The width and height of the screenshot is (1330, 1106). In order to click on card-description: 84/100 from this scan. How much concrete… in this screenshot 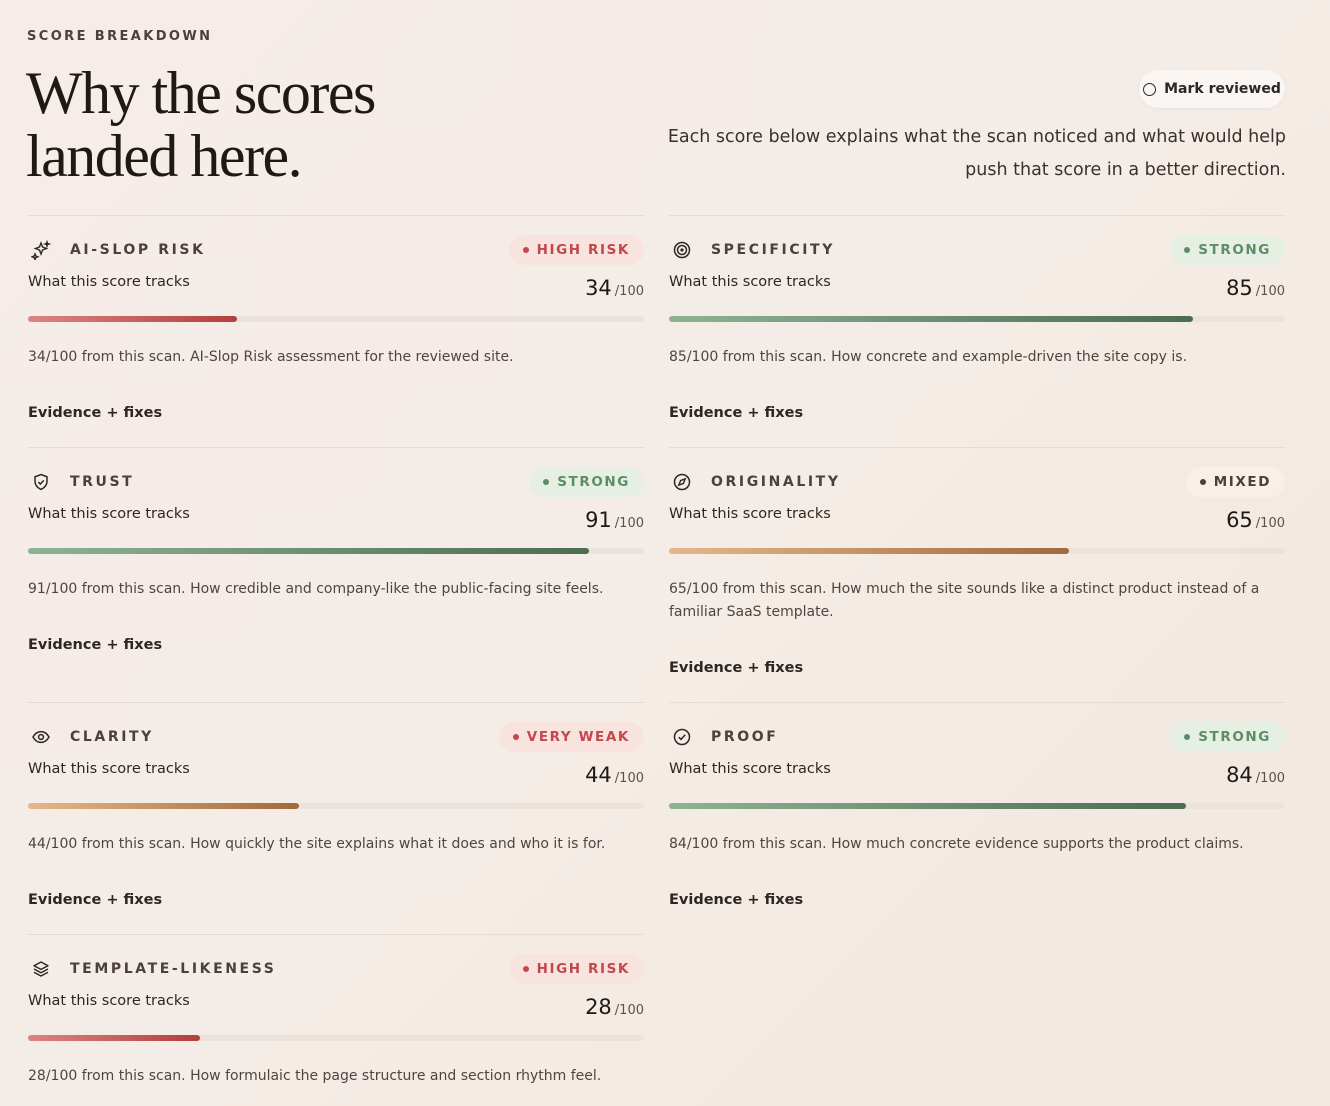, I will do `click(956, 844)`.